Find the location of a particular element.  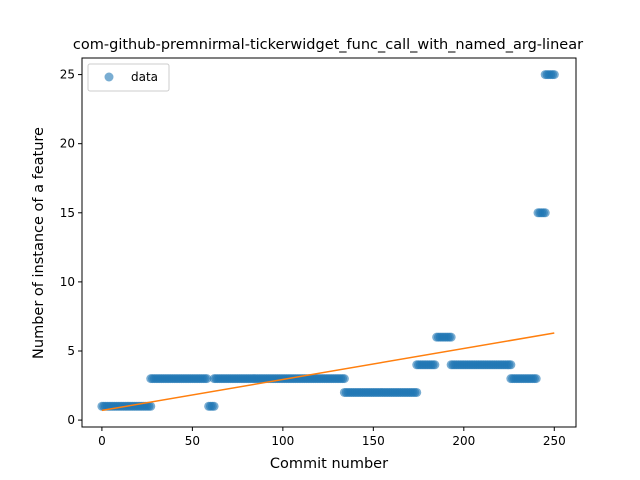

x-tick-label: 50 is located at coordinates (192, 441).